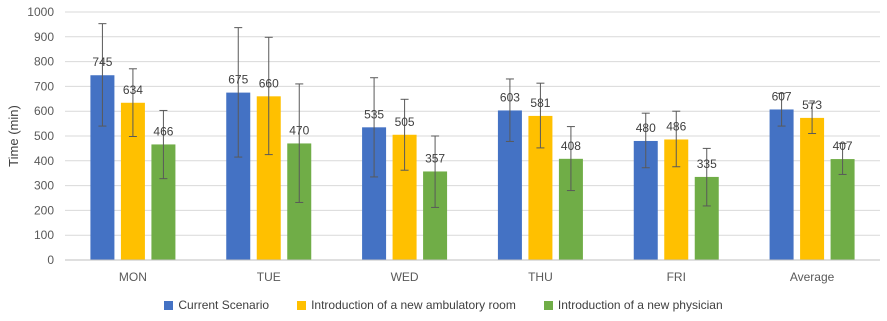 The height and width of the screenshot is (321, 887). Describe the element at coordinates (812, 277) in the screenshot. I see `x-tick-label: Average` at that location.